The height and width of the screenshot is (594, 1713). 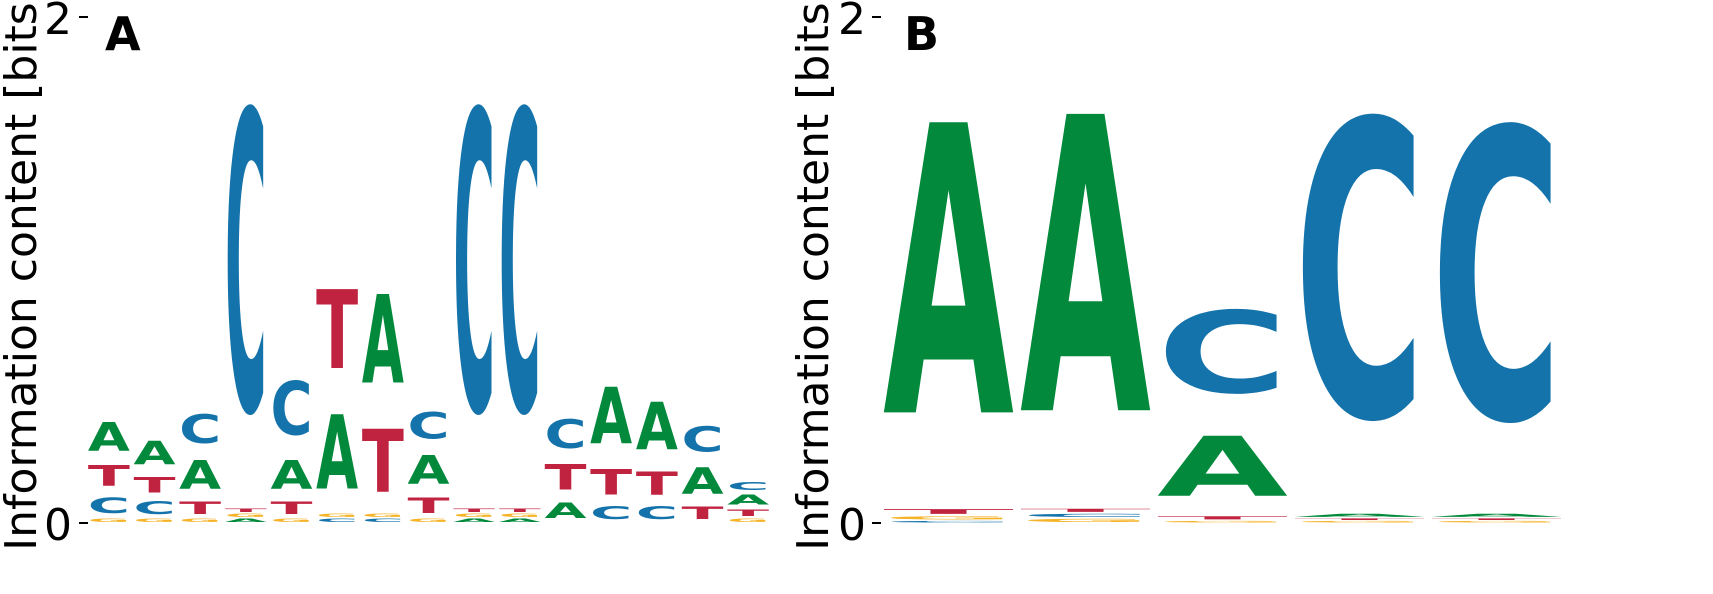 What do you see at coordinates (58, 22) in the screenshot?
I see `y-tick-label-a-top: 2` at bounding box center [58, 22].